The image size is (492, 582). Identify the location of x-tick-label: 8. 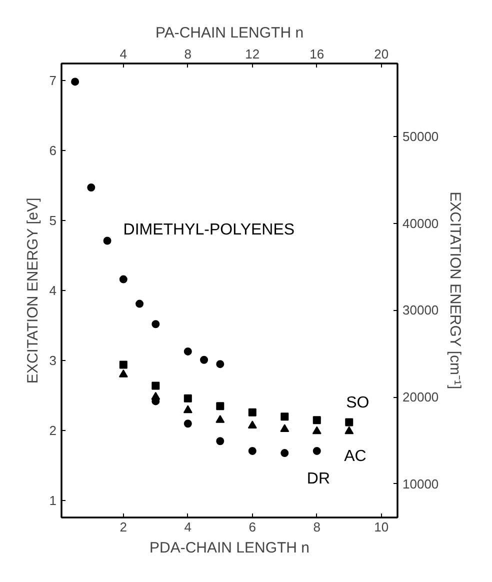
(317, 527).